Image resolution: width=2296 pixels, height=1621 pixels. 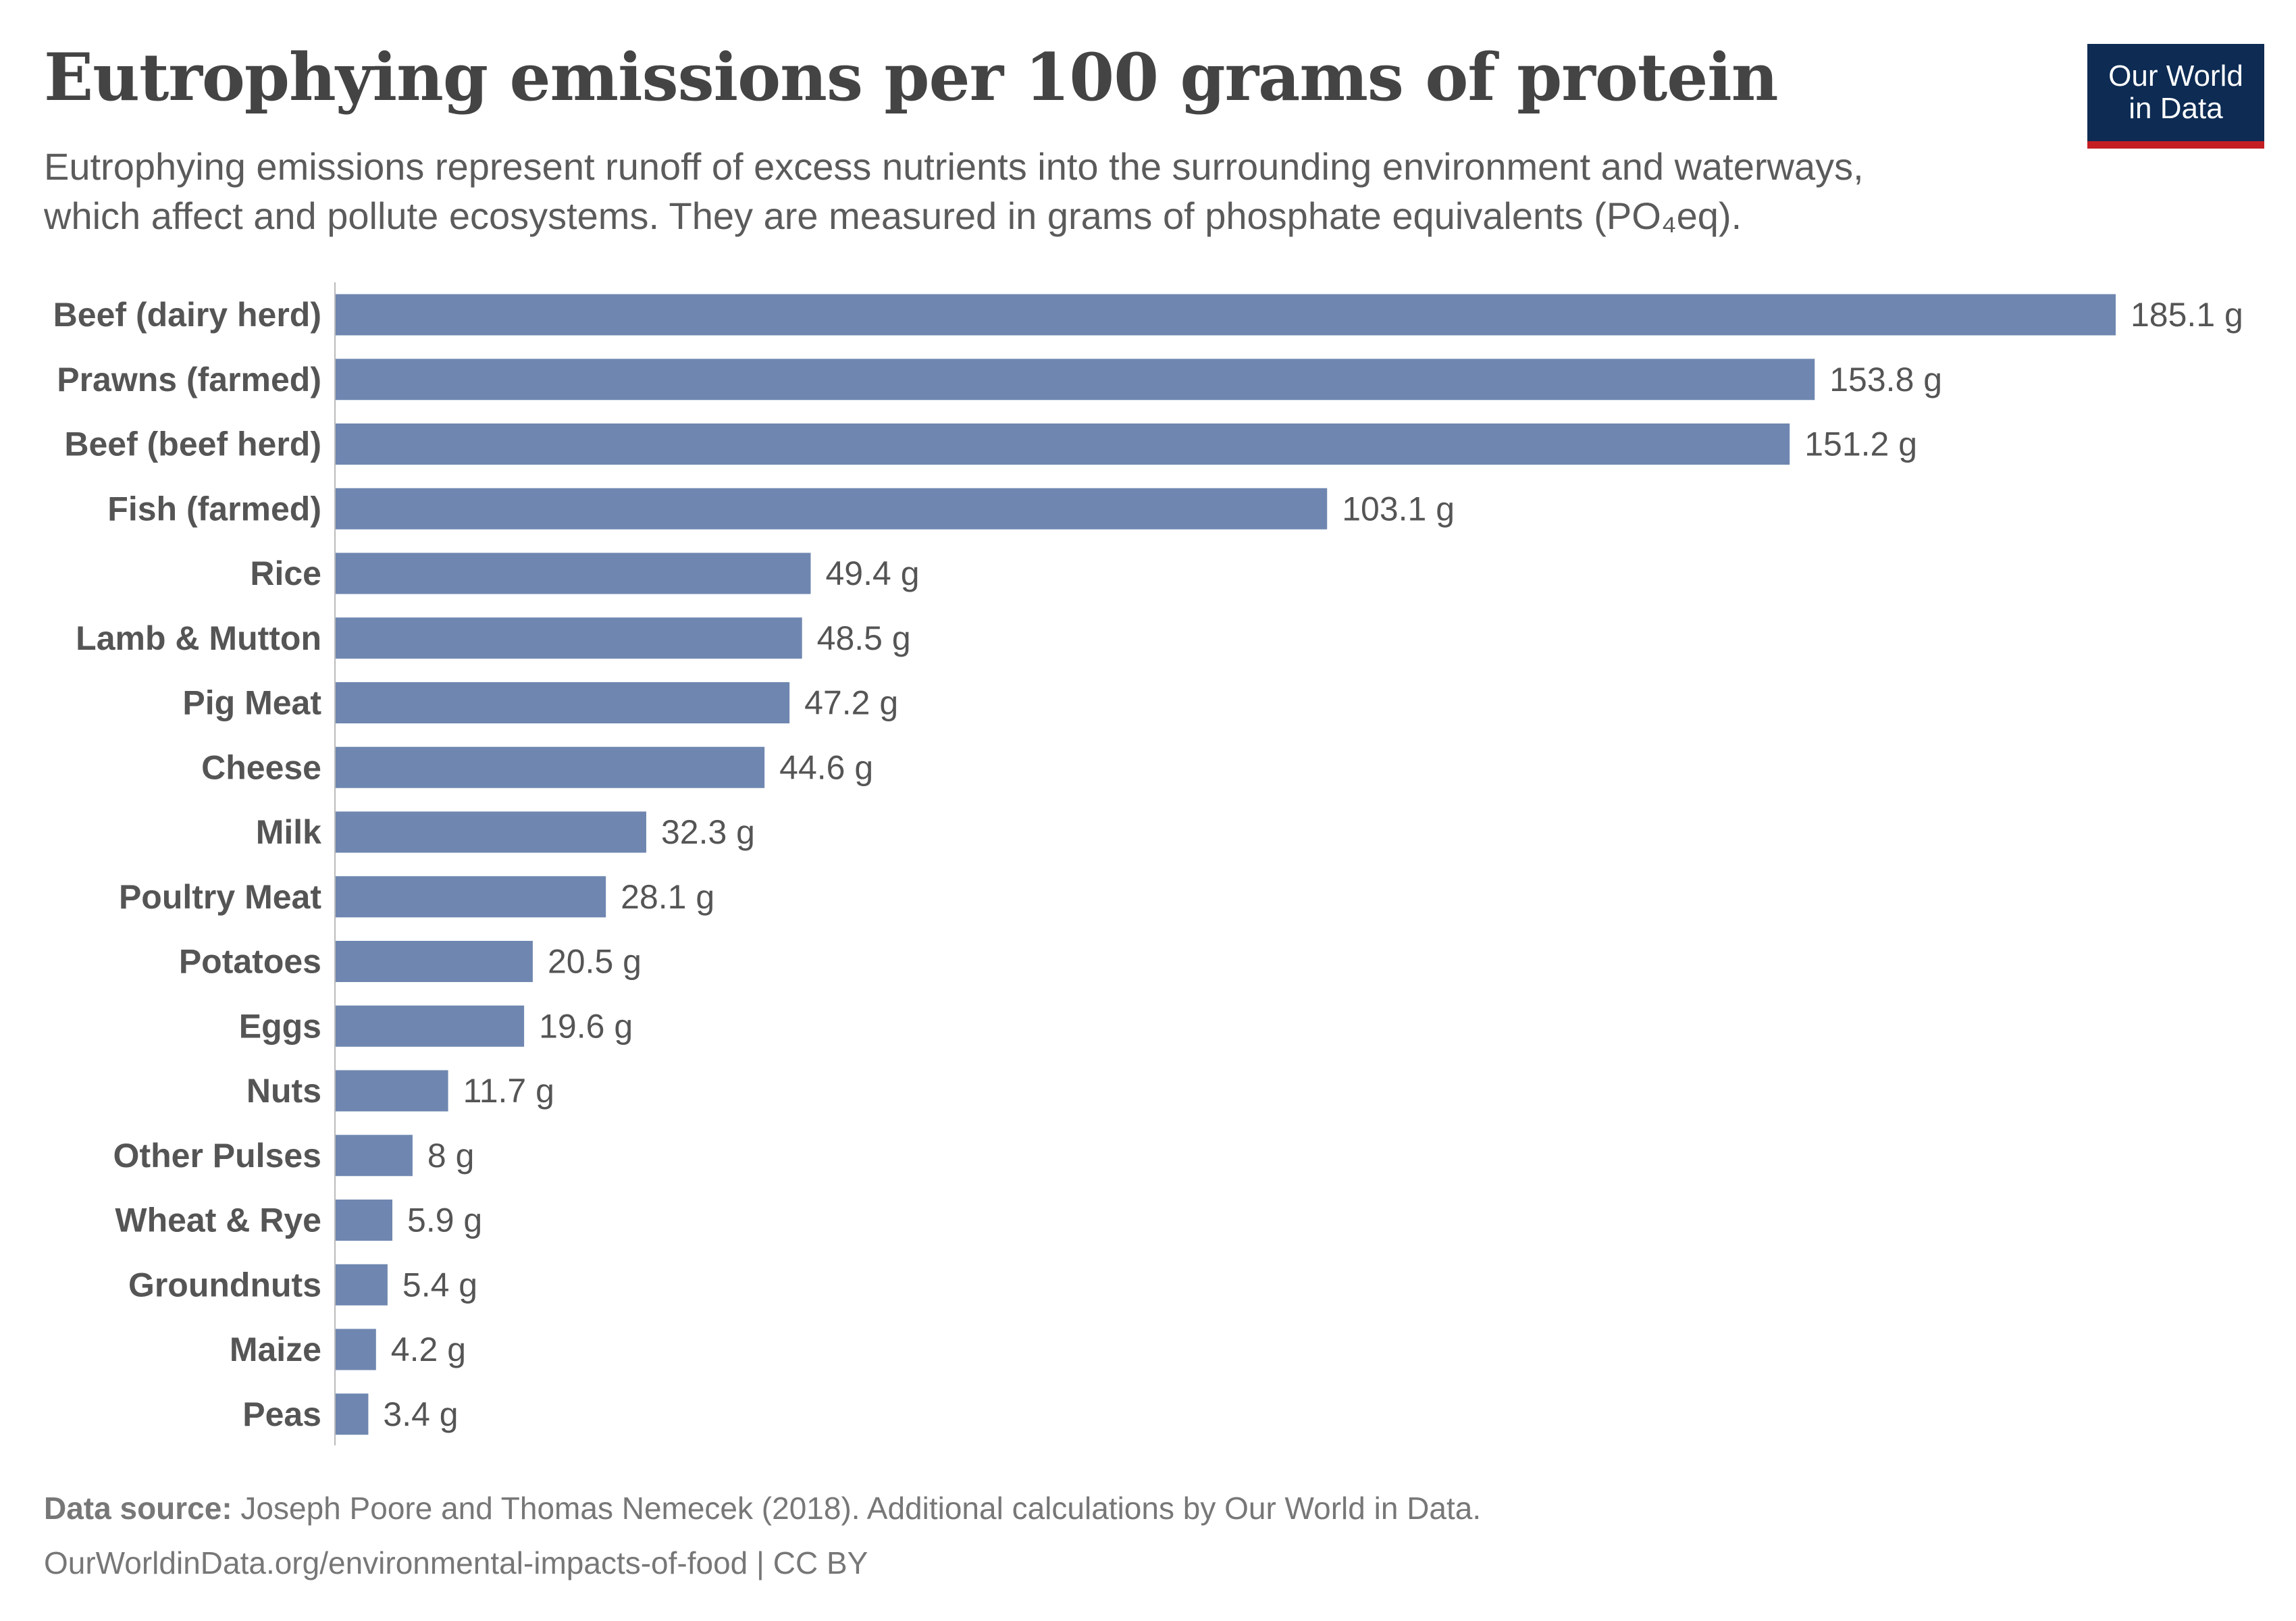 I want to click on category-label: Nuts, so click(x=283, y=1091).